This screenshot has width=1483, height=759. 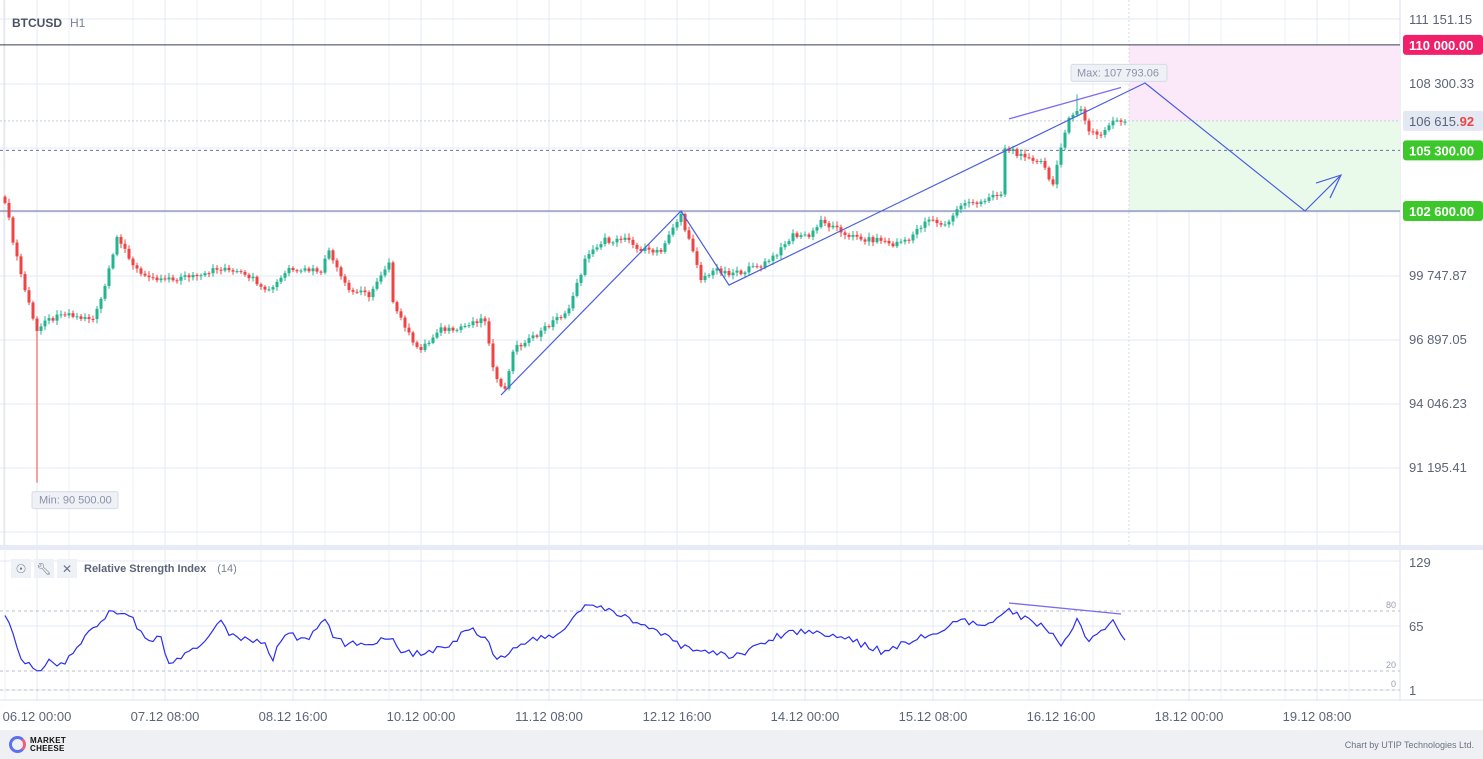 I want to click on time-tick-label: 16.12 16:00, so click(x=1061, y=716).